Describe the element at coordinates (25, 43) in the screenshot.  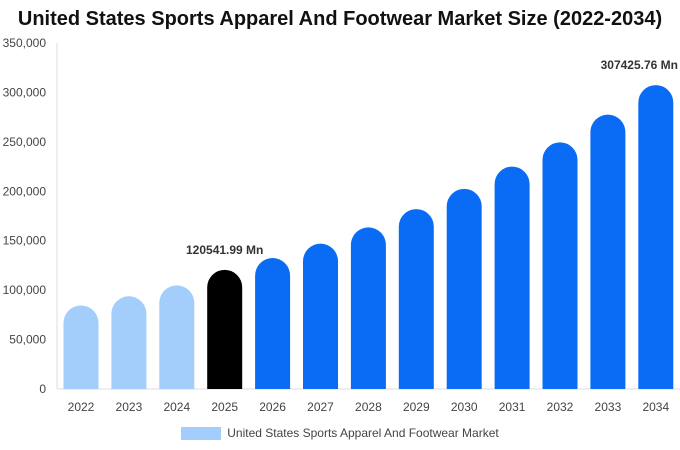
I see `y-tick-label: 350,000` at that location.